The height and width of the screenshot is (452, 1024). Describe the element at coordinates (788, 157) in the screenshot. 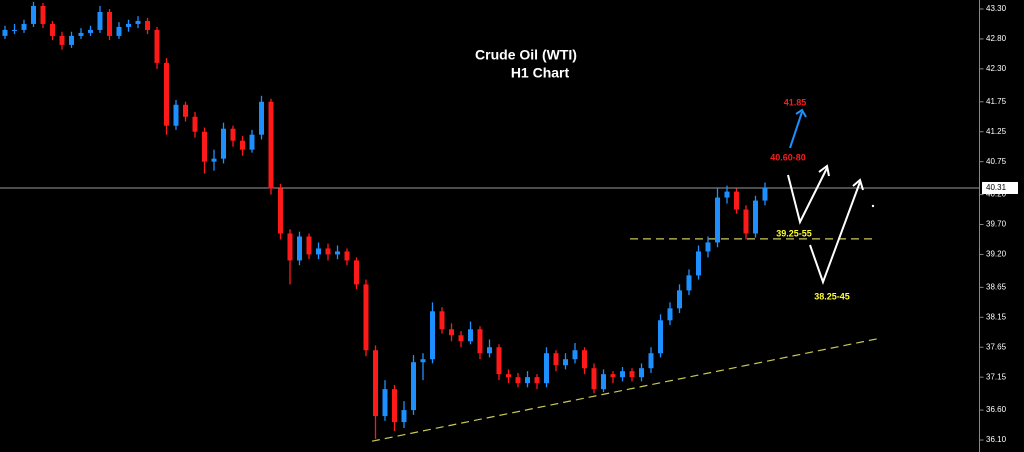

I see `annotation: 40.60-80` at that location.